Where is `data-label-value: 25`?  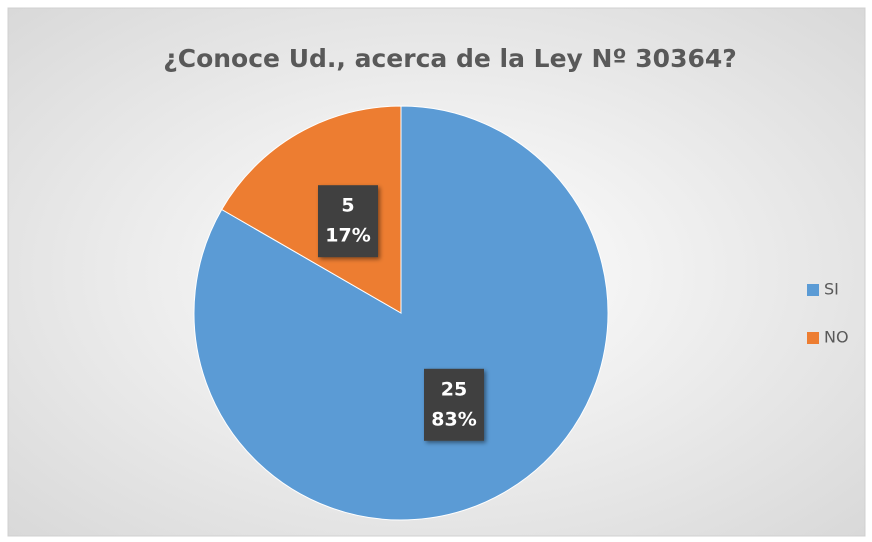 data-label-value: 25 is located at coordinates (454, 389).